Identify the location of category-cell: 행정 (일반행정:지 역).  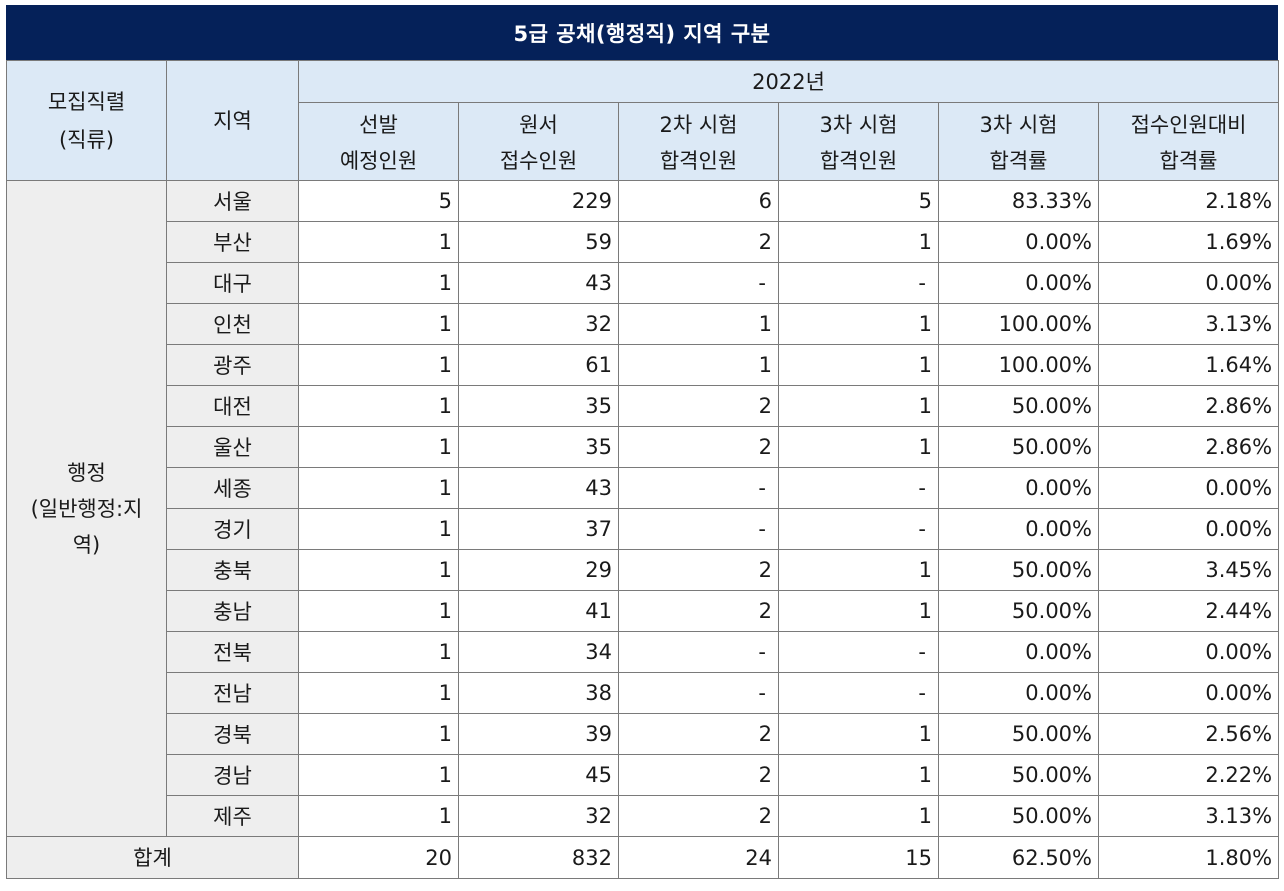
(86, 508).